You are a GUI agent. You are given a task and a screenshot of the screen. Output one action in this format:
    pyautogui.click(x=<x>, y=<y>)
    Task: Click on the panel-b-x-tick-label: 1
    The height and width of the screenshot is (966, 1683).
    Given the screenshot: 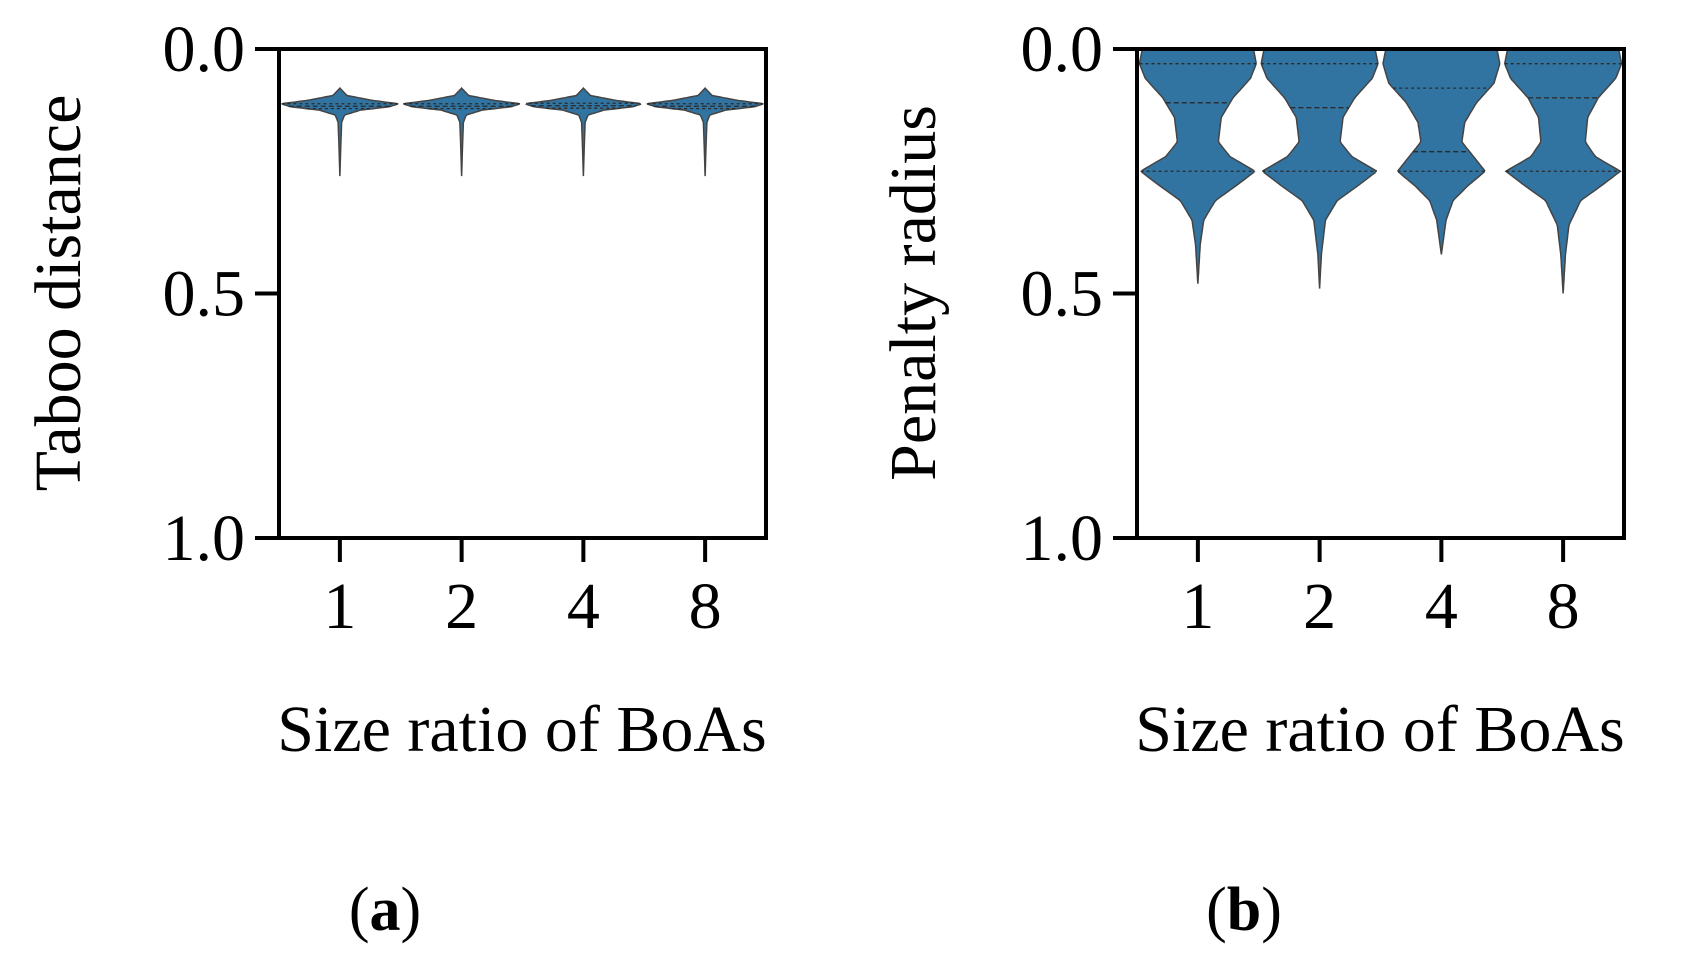 What is the action you would take?
    pyautogui.click(x=1197, y=606)
    